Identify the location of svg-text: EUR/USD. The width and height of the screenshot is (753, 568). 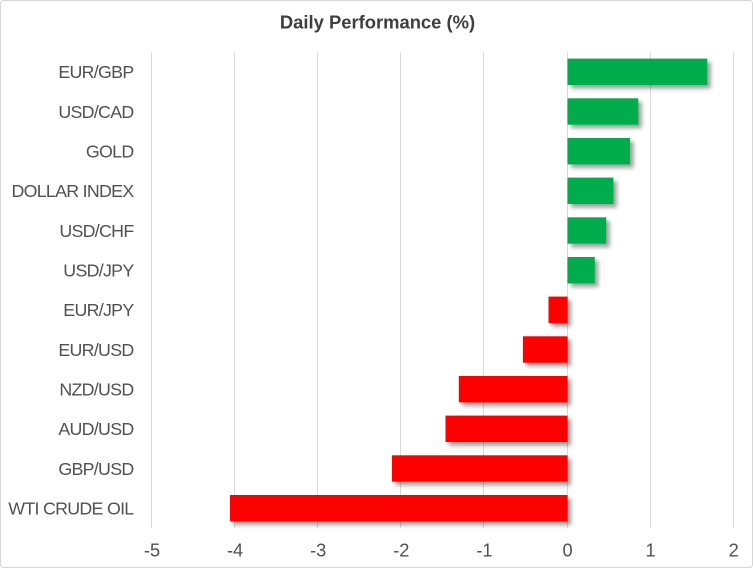
(95, 350).